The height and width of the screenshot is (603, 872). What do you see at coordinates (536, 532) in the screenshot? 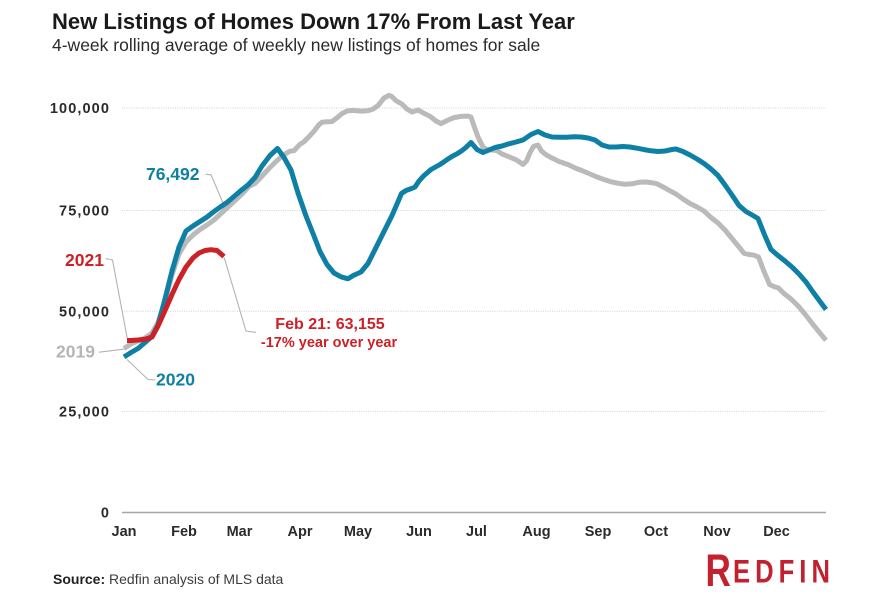
I see `svg-text: Aug` at bounding box center [536, 532].